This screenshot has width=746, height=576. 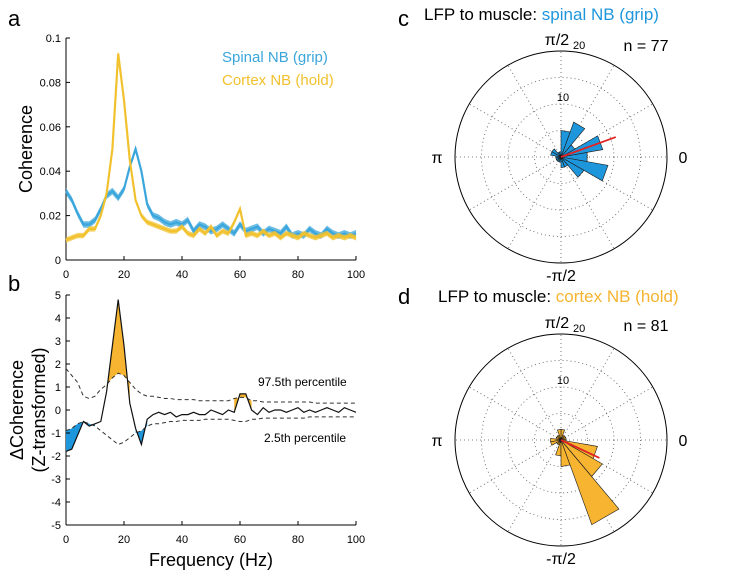 What do you see at coordinates (211, 191) in the screenshot?
I see `spinal-series-line` at bounding box center [211, 191].